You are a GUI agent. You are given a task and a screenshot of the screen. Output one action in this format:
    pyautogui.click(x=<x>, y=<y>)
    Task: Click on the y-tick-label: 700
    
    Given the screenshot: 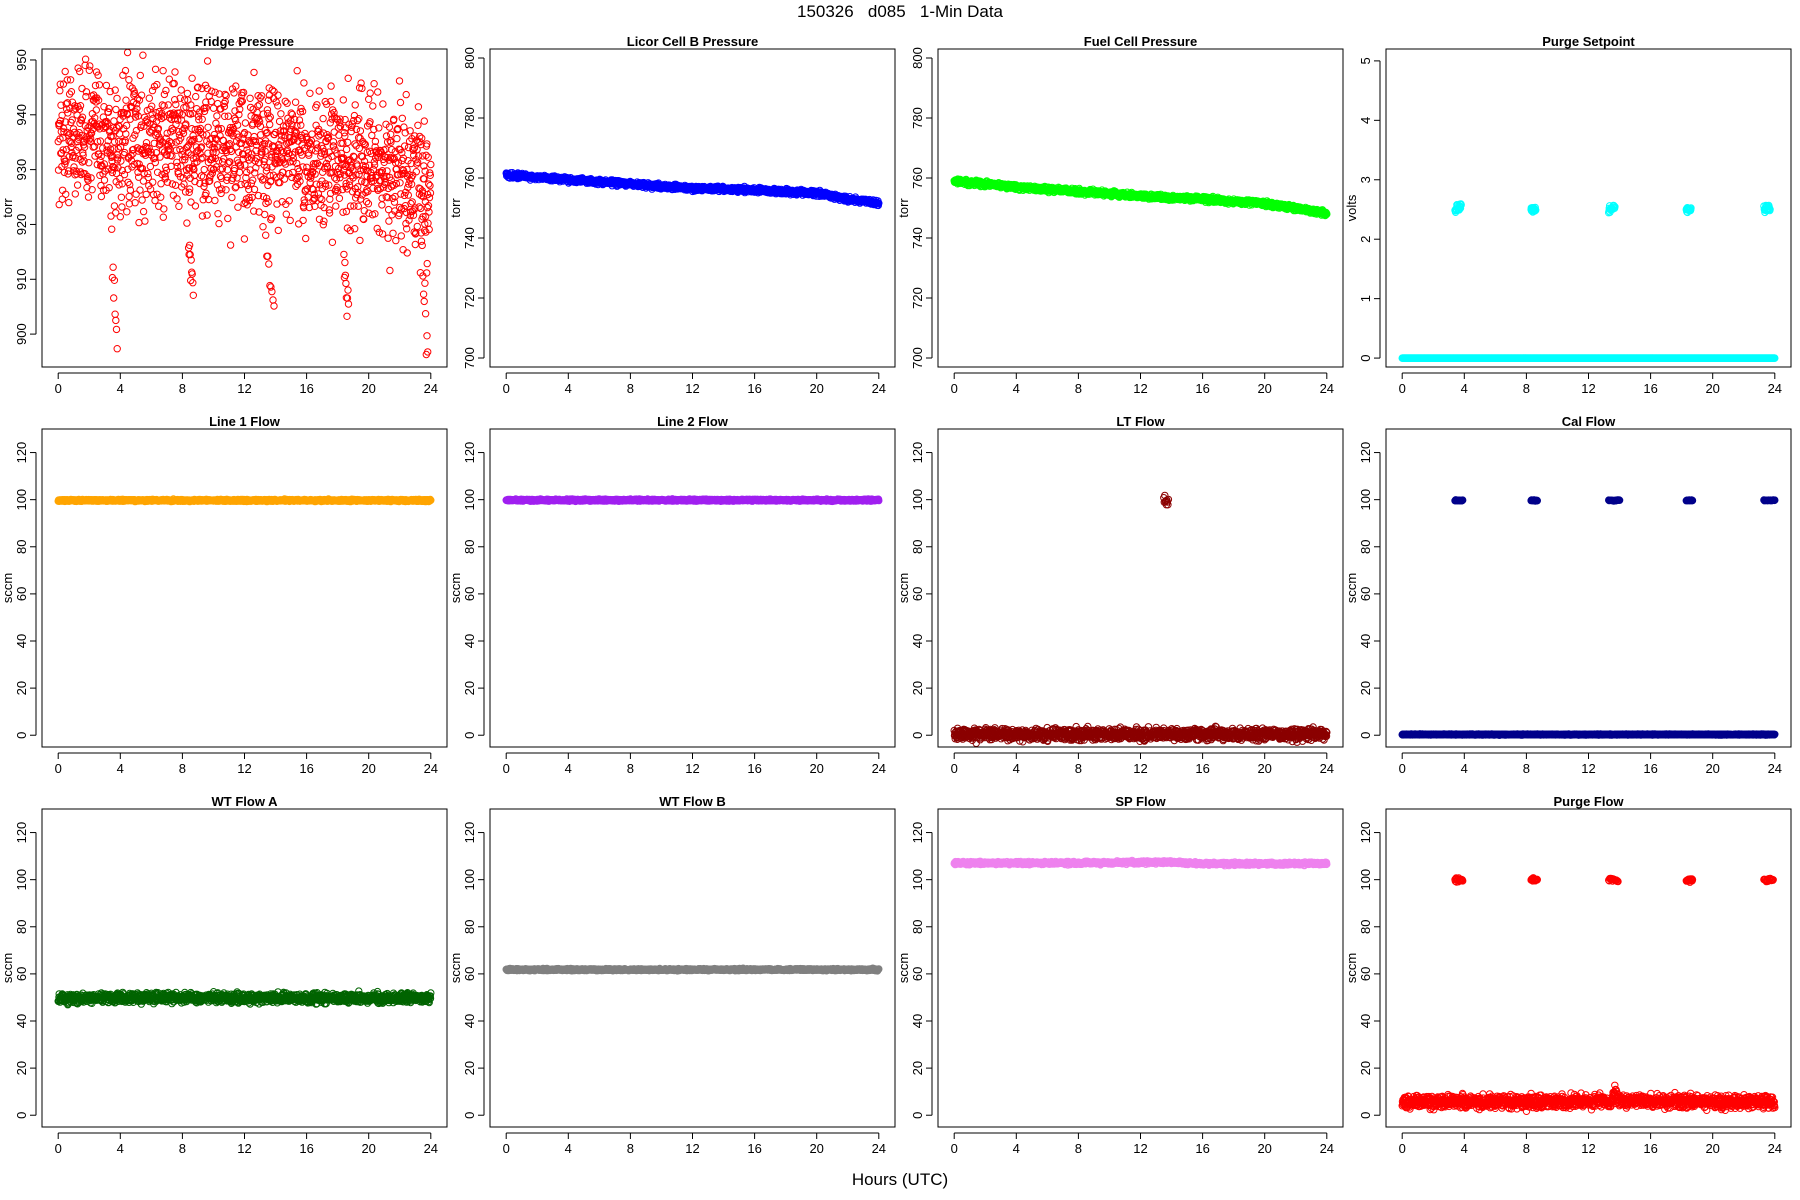 What is the action you would take?
    pyautogui.click(x=469, y=358)
    